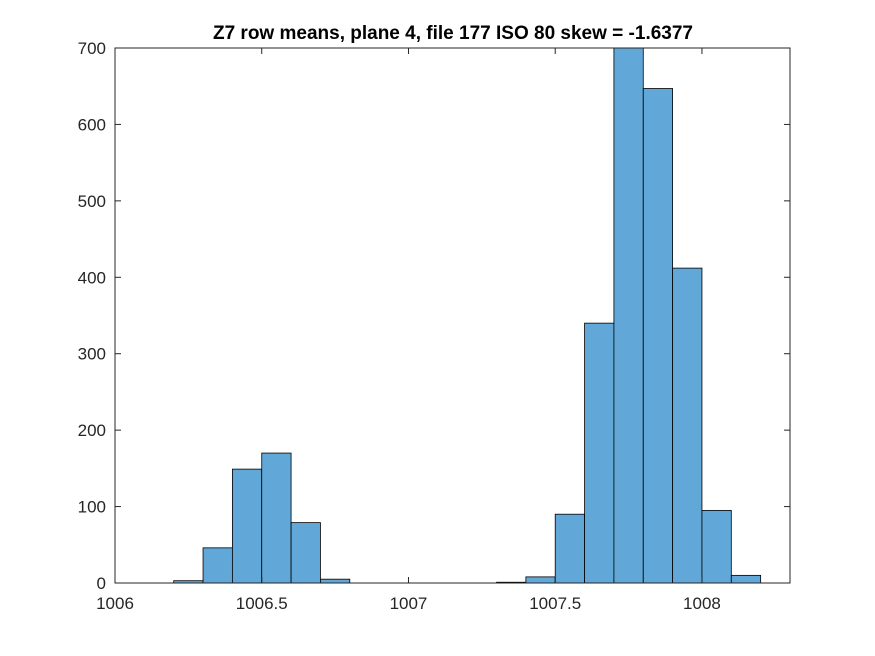 This screenshot has width=875, height=656. Describe the element at coordinates (92, 507) in the screenshot. I see `y-tick-label: 100` at that location.